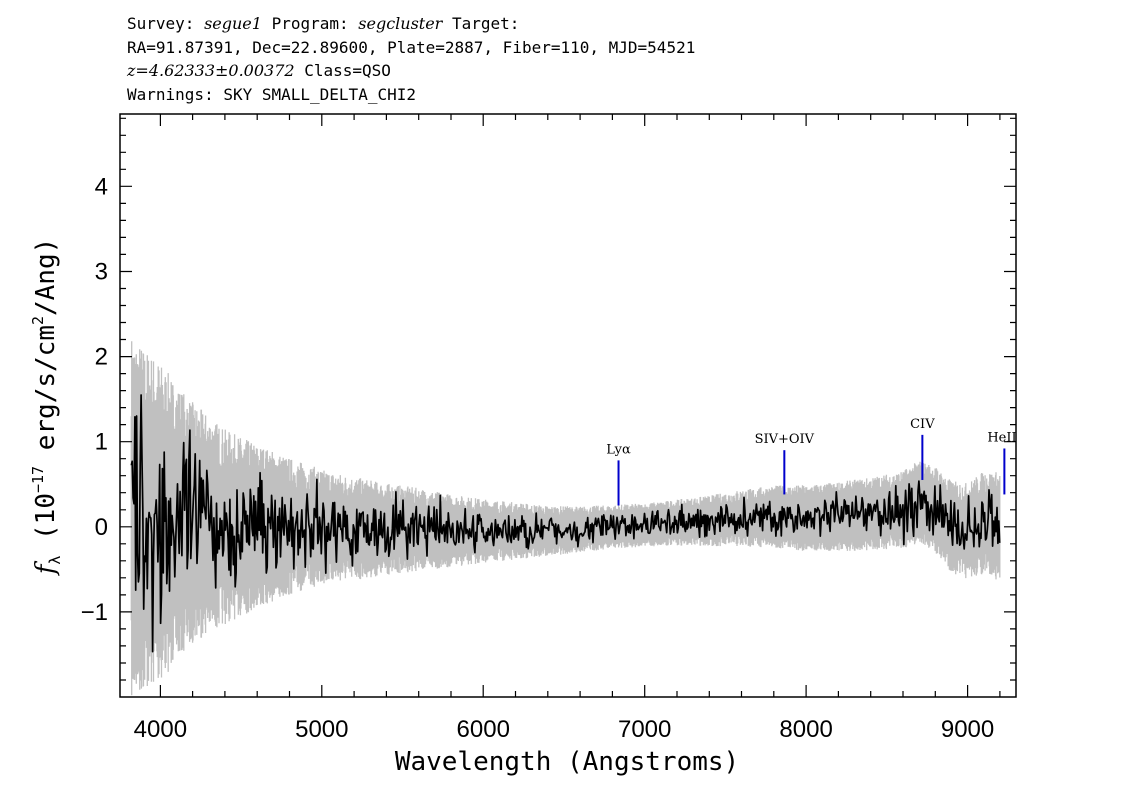  What do you see at coordinates (46, 277) in the screenshot?
I see `y-axis-close: /Ang)` at bounding box center [46, 277].